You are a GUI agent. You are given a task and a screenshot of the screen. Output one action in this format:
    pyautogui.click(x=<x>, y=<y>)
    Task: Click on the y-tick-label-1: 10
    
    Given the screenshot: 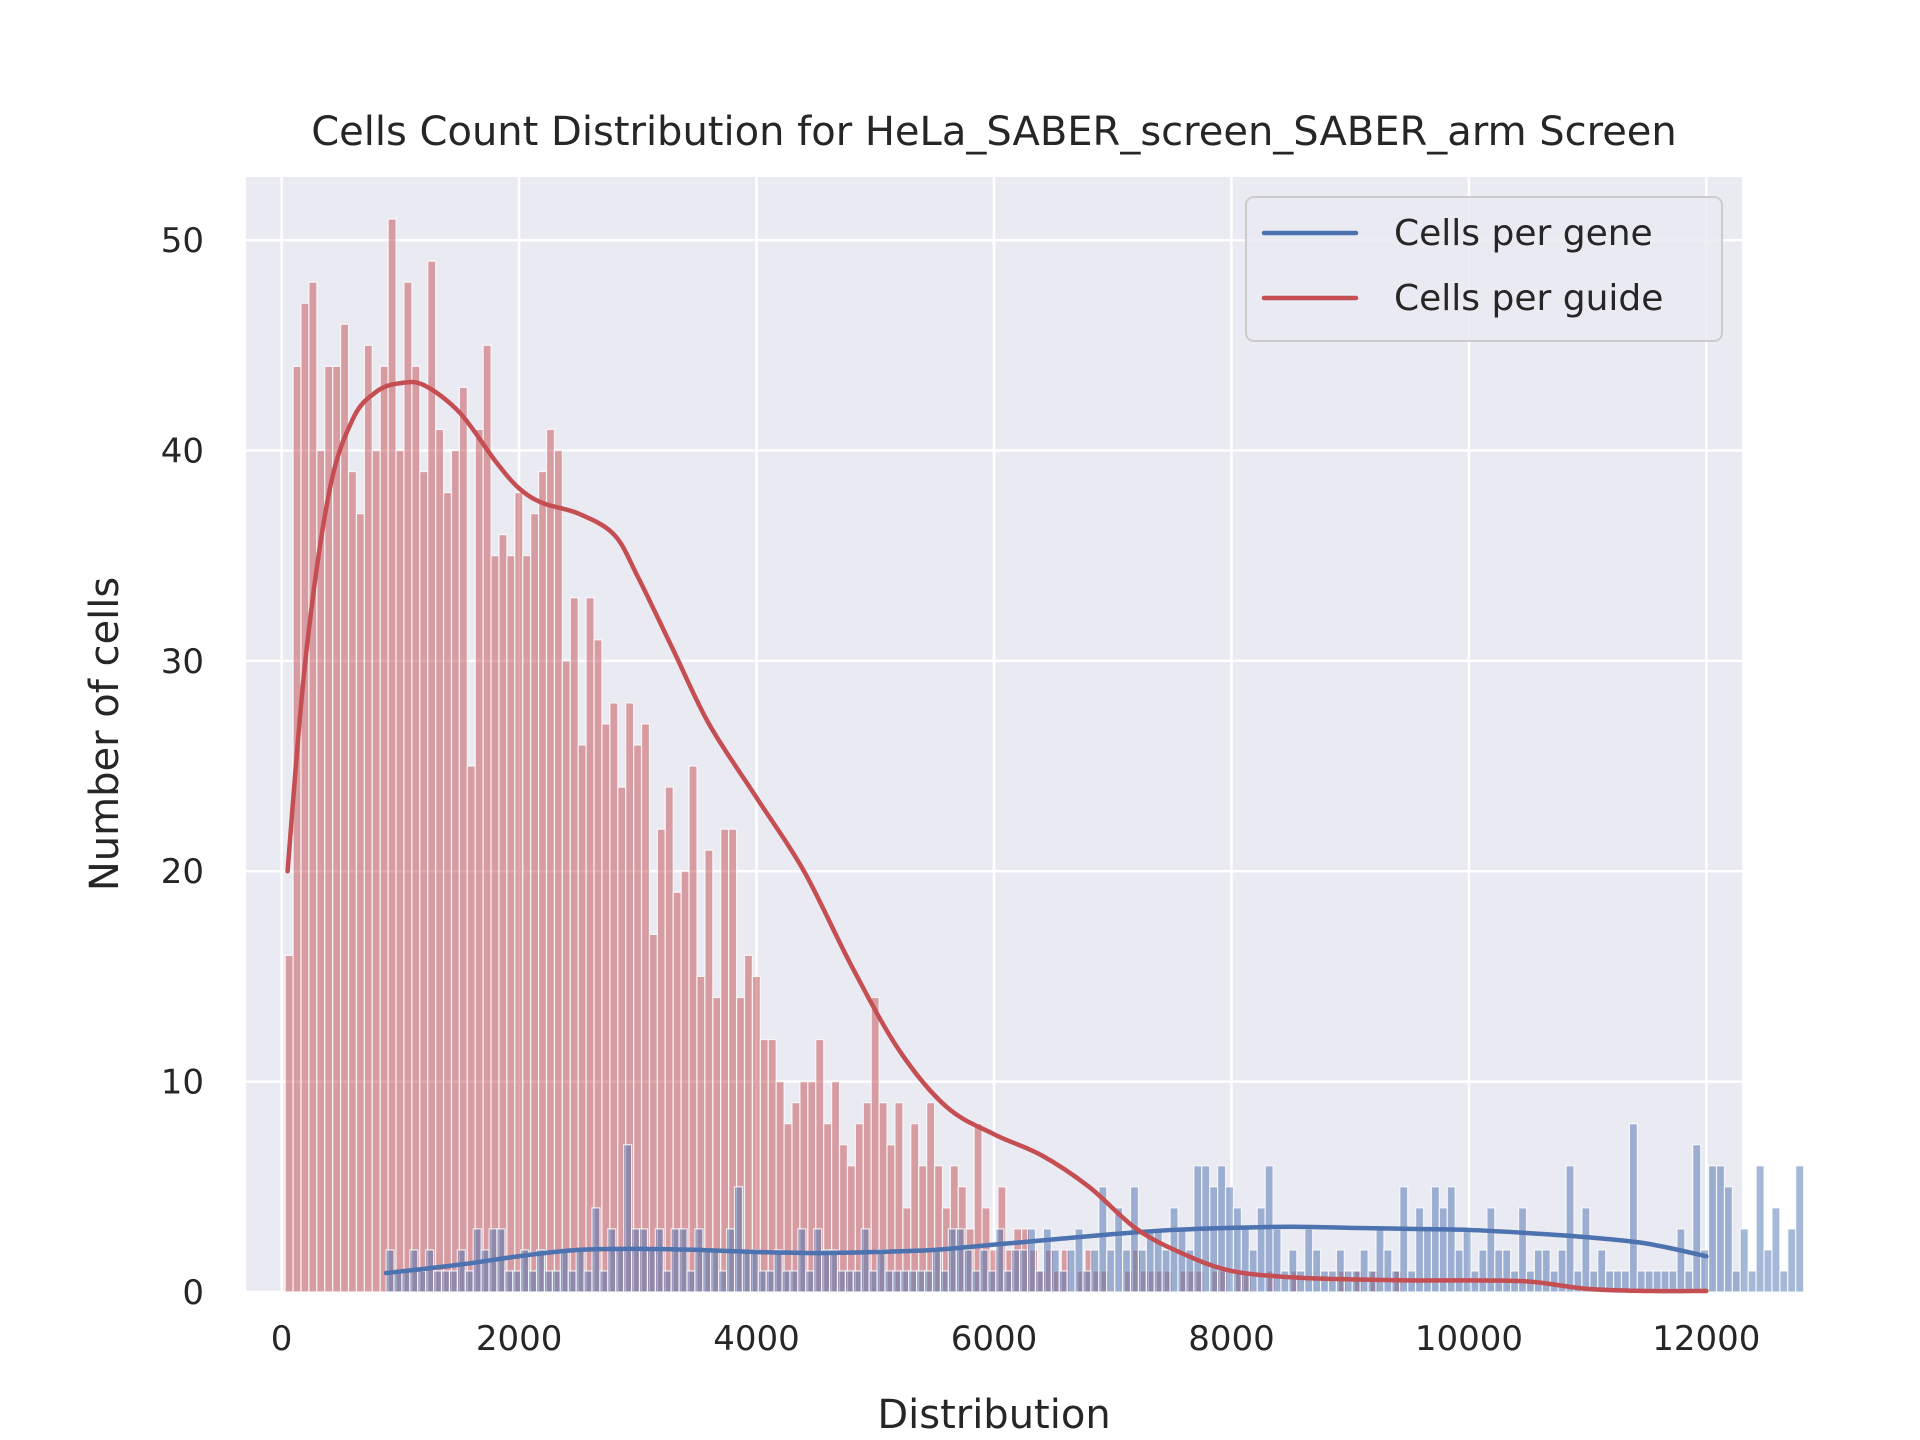 What is the action you would take?
    pyautogui.click(x=182, y=1083)
    